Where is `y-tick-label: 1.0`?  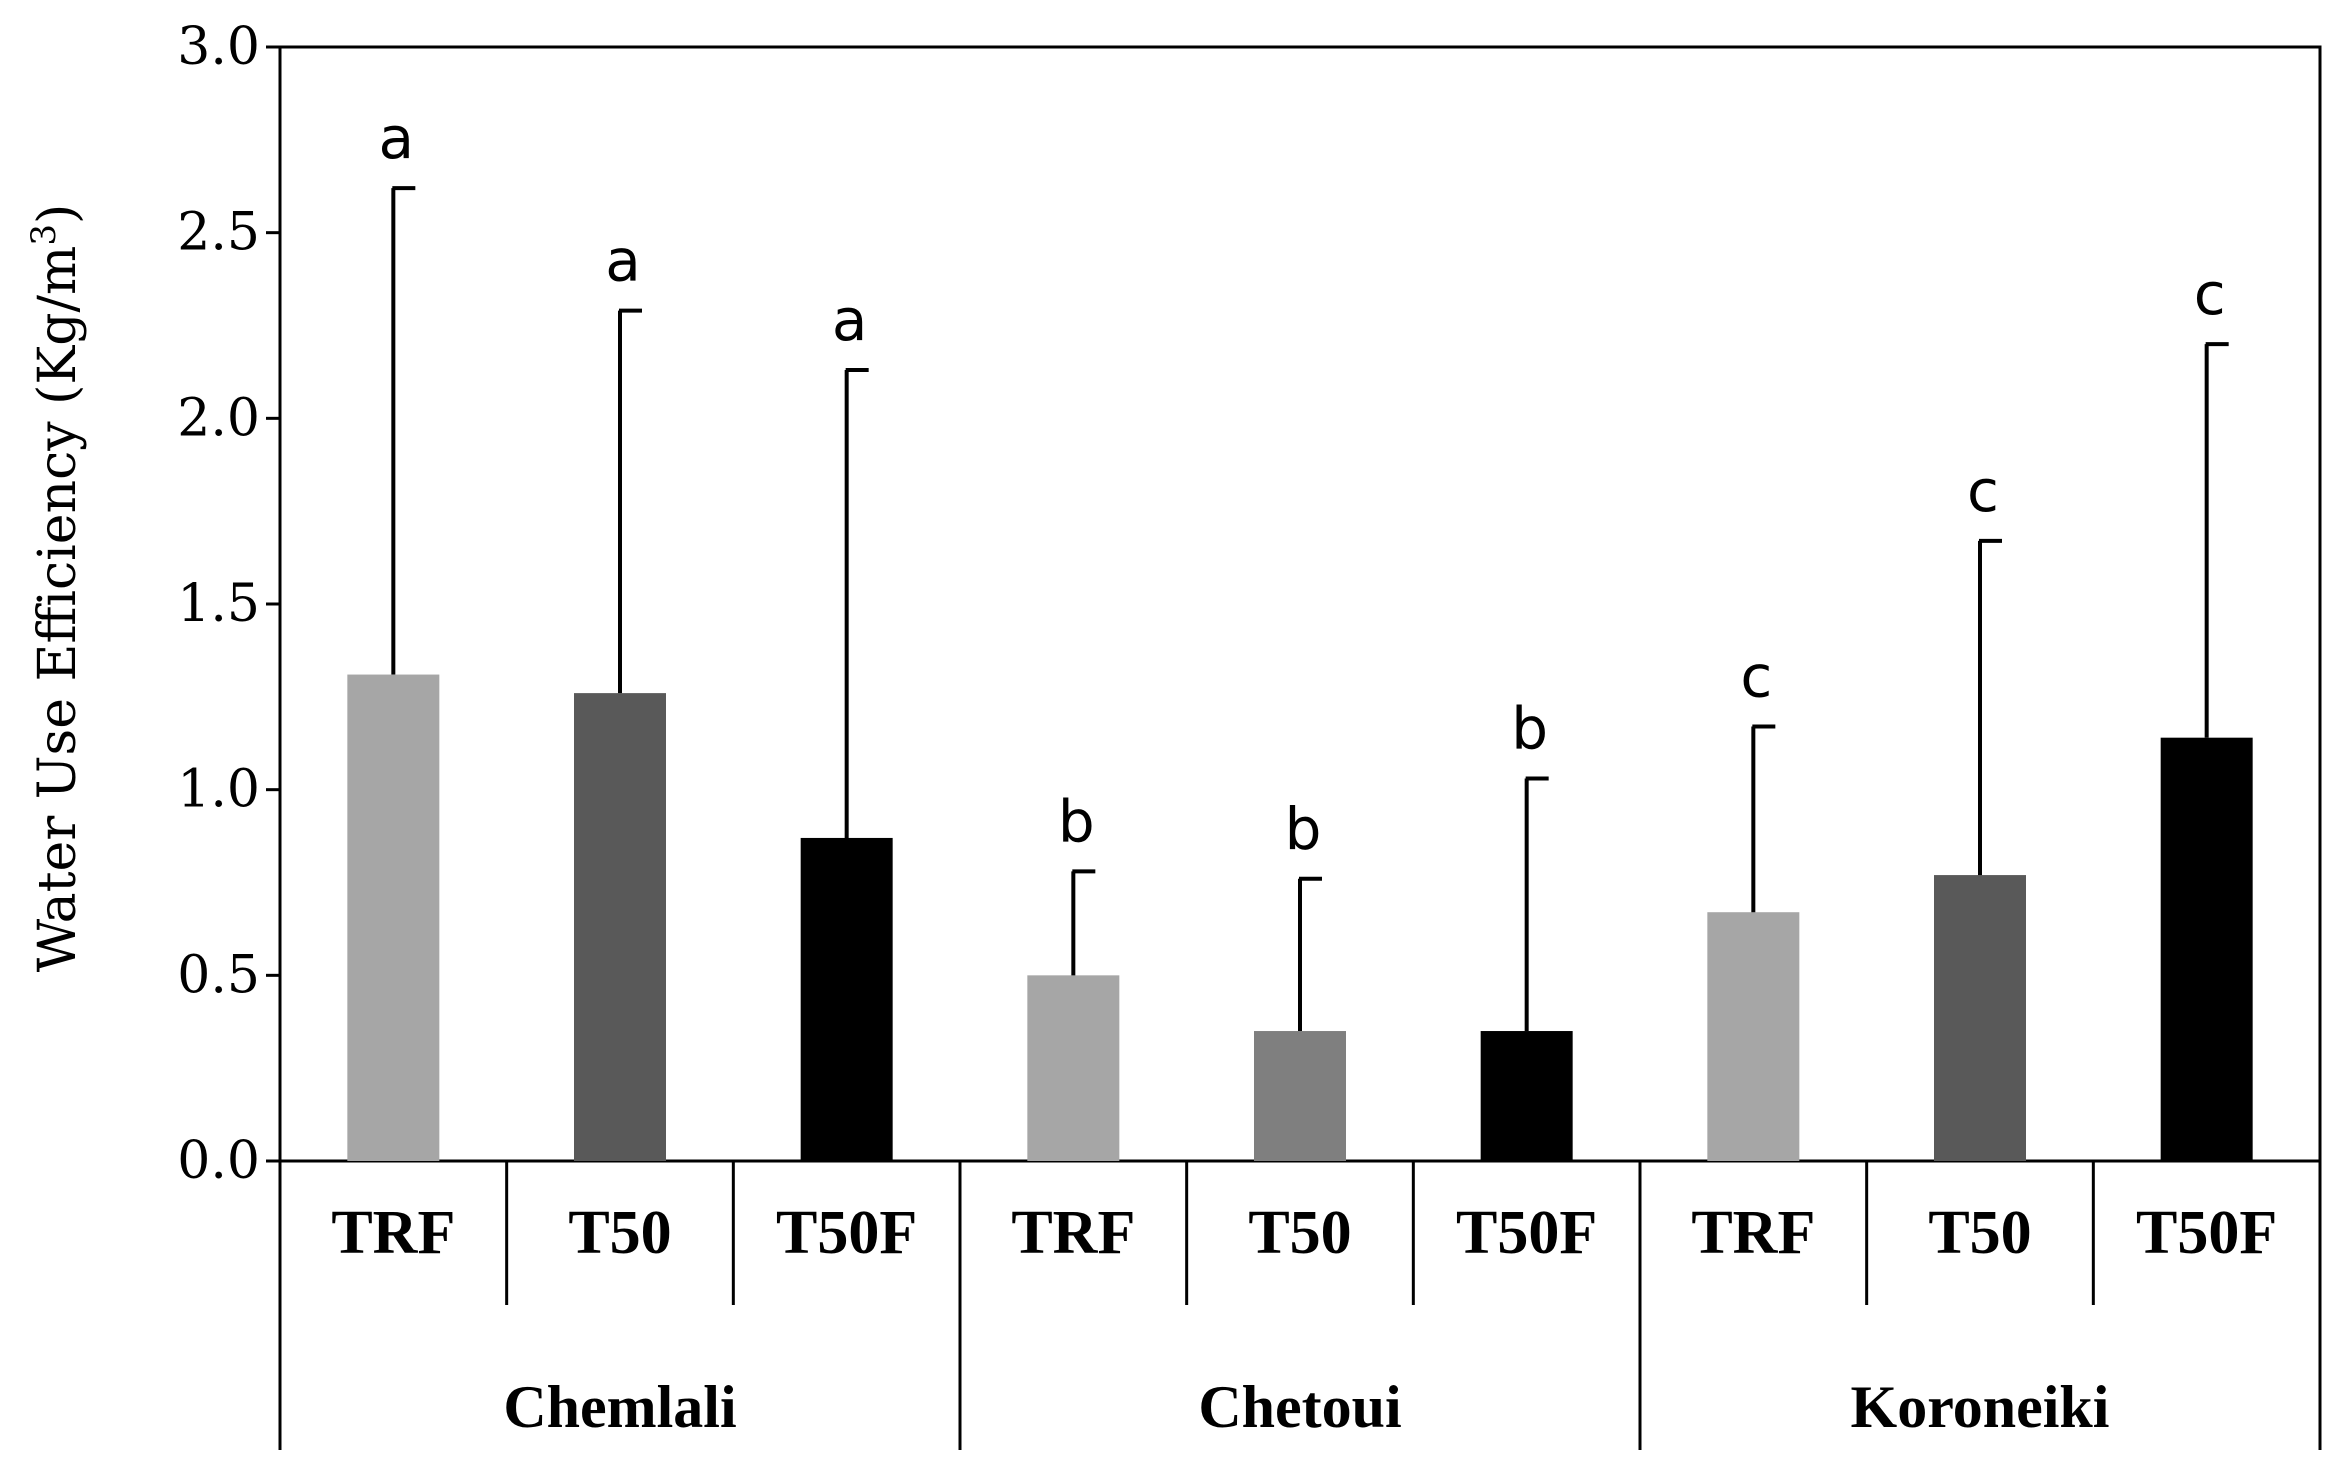
y-tick-label: 1.0 is located at coordinates (218, 790).